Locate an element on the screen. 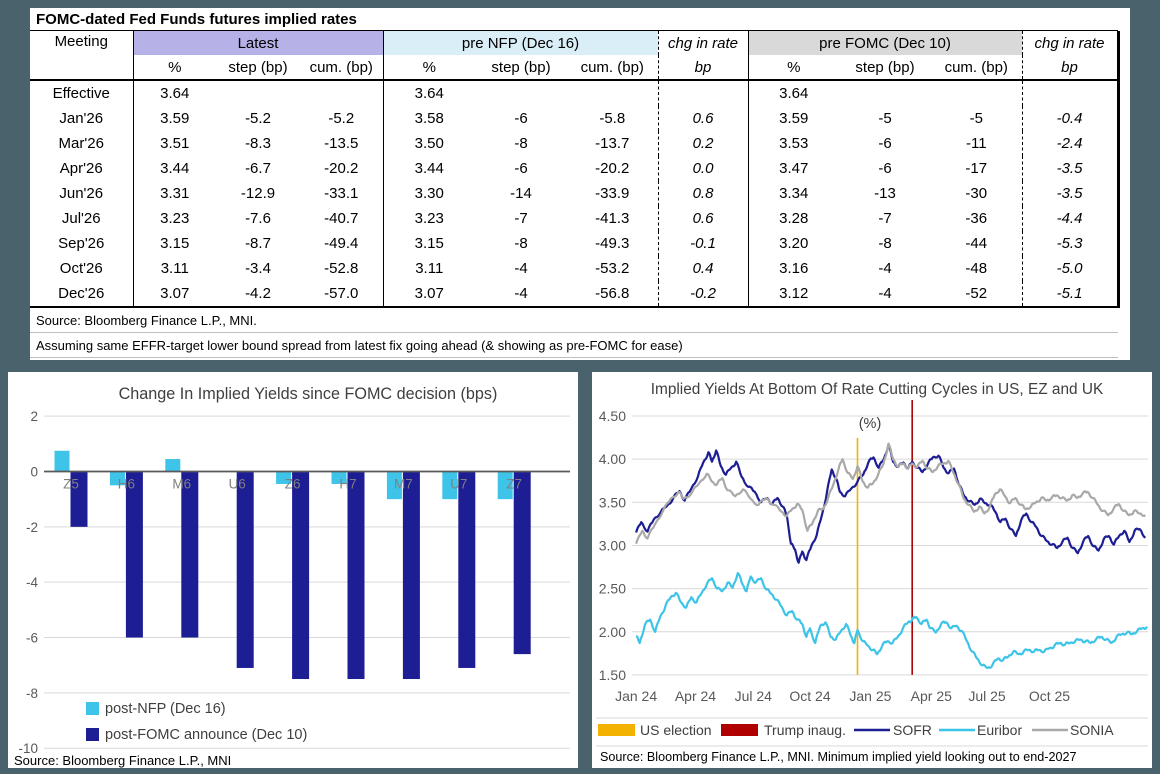 The width and height of the screenshot is (1160, 774). table-cell: 0.2 is located at coordinates (703, 143).